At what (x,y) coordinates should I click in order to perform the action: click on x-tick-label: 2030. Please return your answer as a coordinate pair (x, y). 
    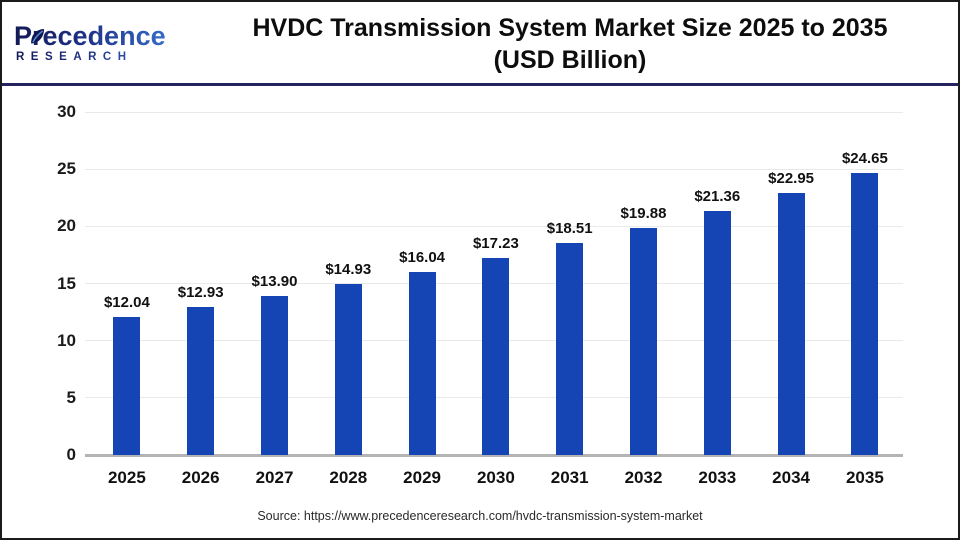
    Looking at the image, I should click on (495, 477).